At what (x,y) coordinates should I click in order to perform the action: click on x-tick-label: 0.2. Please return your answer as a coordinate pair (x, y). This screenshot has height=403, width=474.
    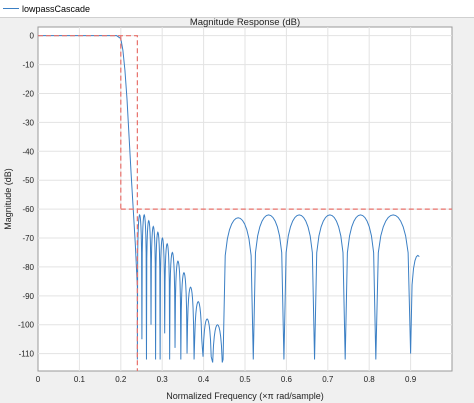
    Looking at the image, I should click on (121, 379).